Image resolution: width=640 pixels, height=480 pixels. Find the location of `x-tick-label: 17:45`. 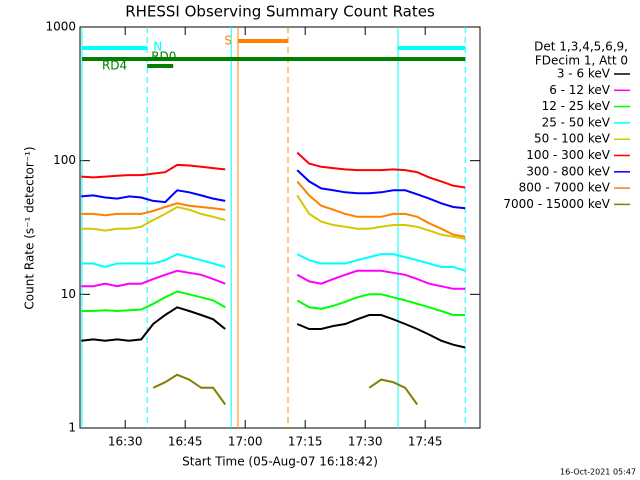

x-tick-label: 17:45 is located at coordinates (425, 442).